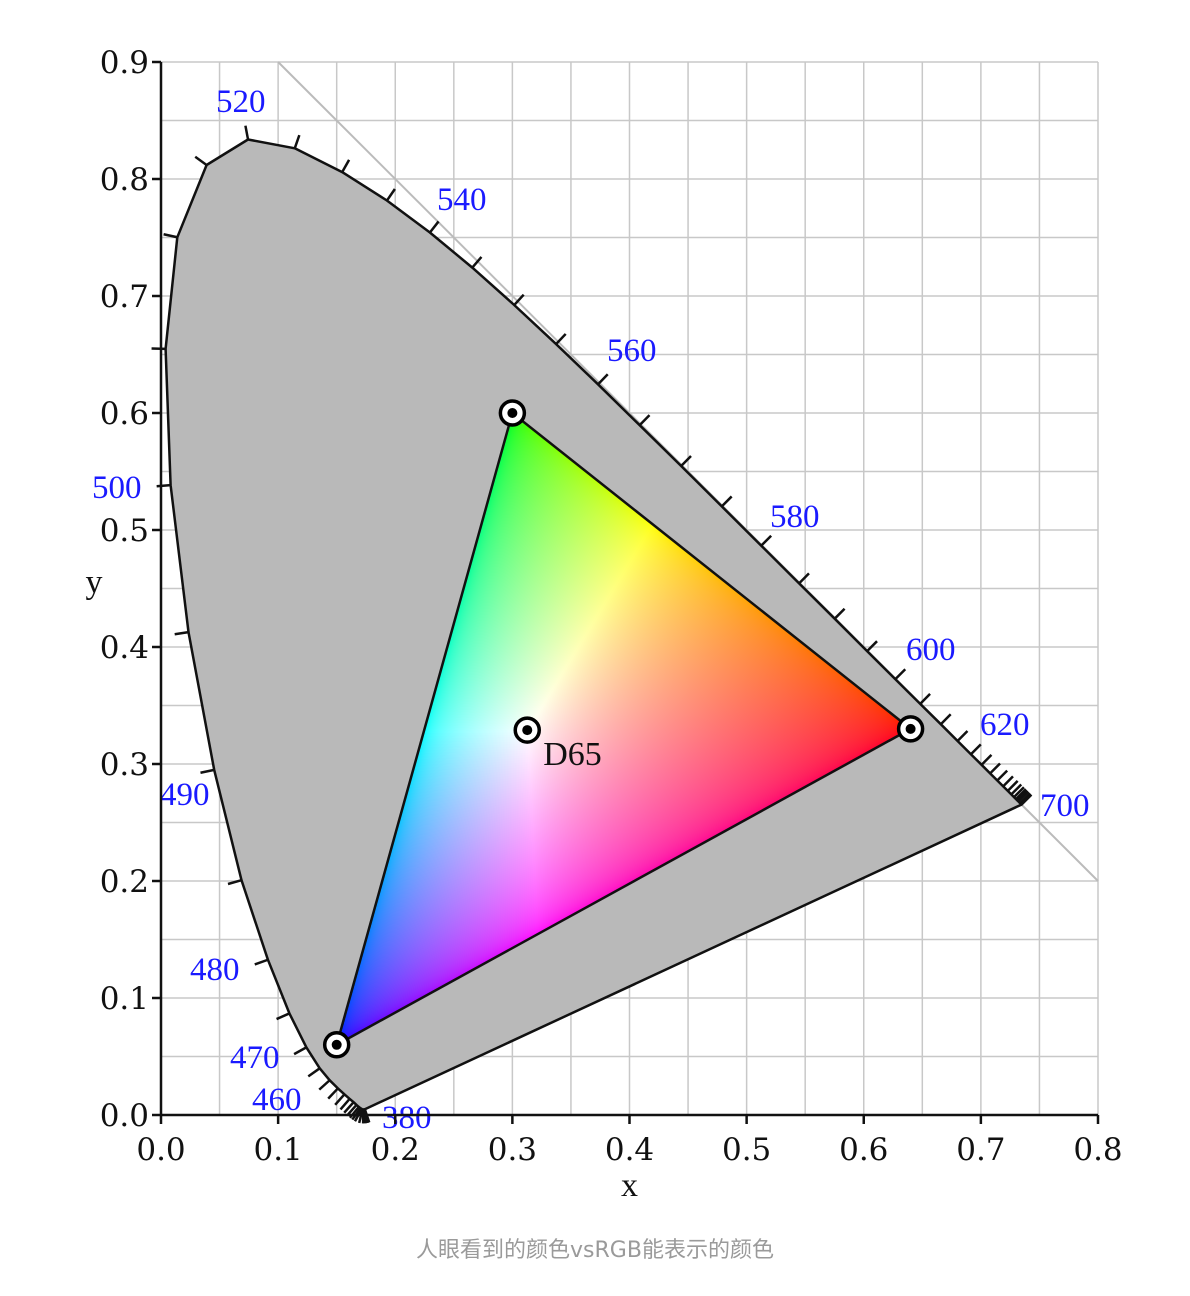 This screenshot has width=1190, height=1296. I want to click on wavelength-label-560: 560, so click(632, 351).